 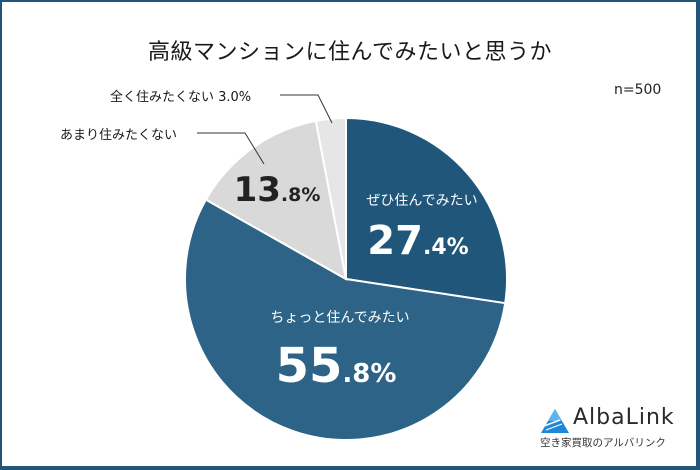 I want to click on value-not-much: 13.8%, so click(x=277, y=190).